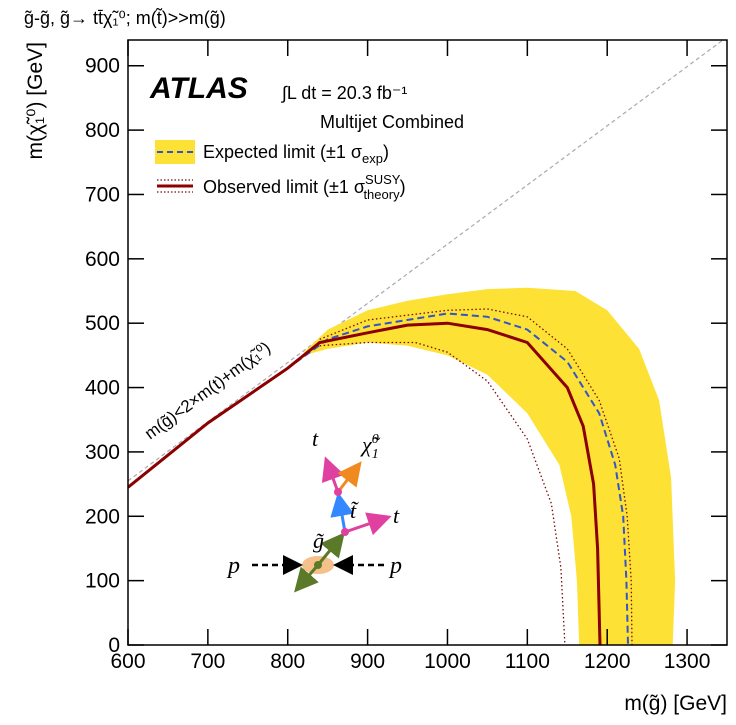 The image size is (736, 725). What do you see at coordinates (102, 130) in the screenshot?
I see `y-tick-label: 800` at bounding box center [102, 130].